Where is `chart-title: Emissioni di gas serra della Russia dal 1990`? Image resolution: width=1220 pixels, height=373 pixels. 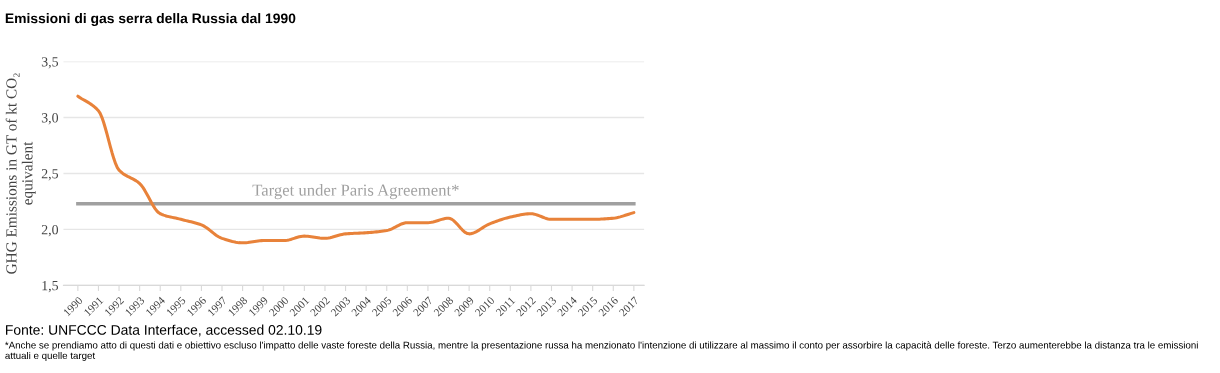 chart-title: Emissioni di gas serra della Russia dal 1990 is located at coordinates (150, 20).